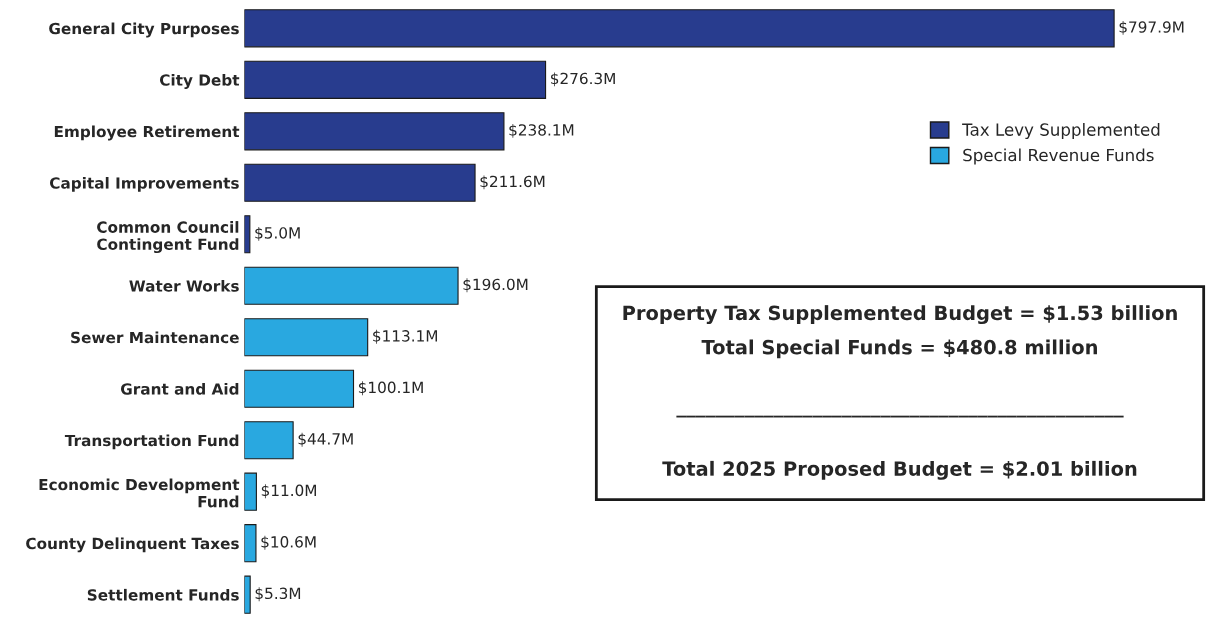 This screenshot has height=623, width=1222. Describe the element at coordinates (899, 349) in the screenshot. I see `annotation: Total Special Funds = $480.8 million` at that location.